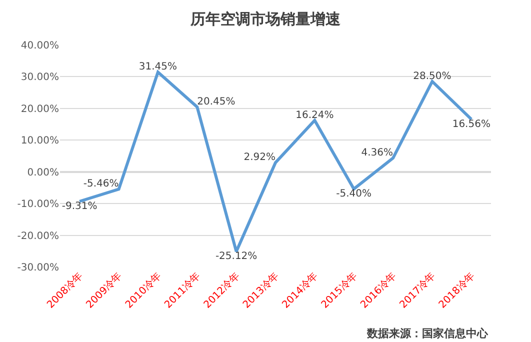 The height and width of the screenshot is (342, 531). Describe the element at coordinates (377, 153) in the screenshot. I see `data-label: 4.36%` at that location.